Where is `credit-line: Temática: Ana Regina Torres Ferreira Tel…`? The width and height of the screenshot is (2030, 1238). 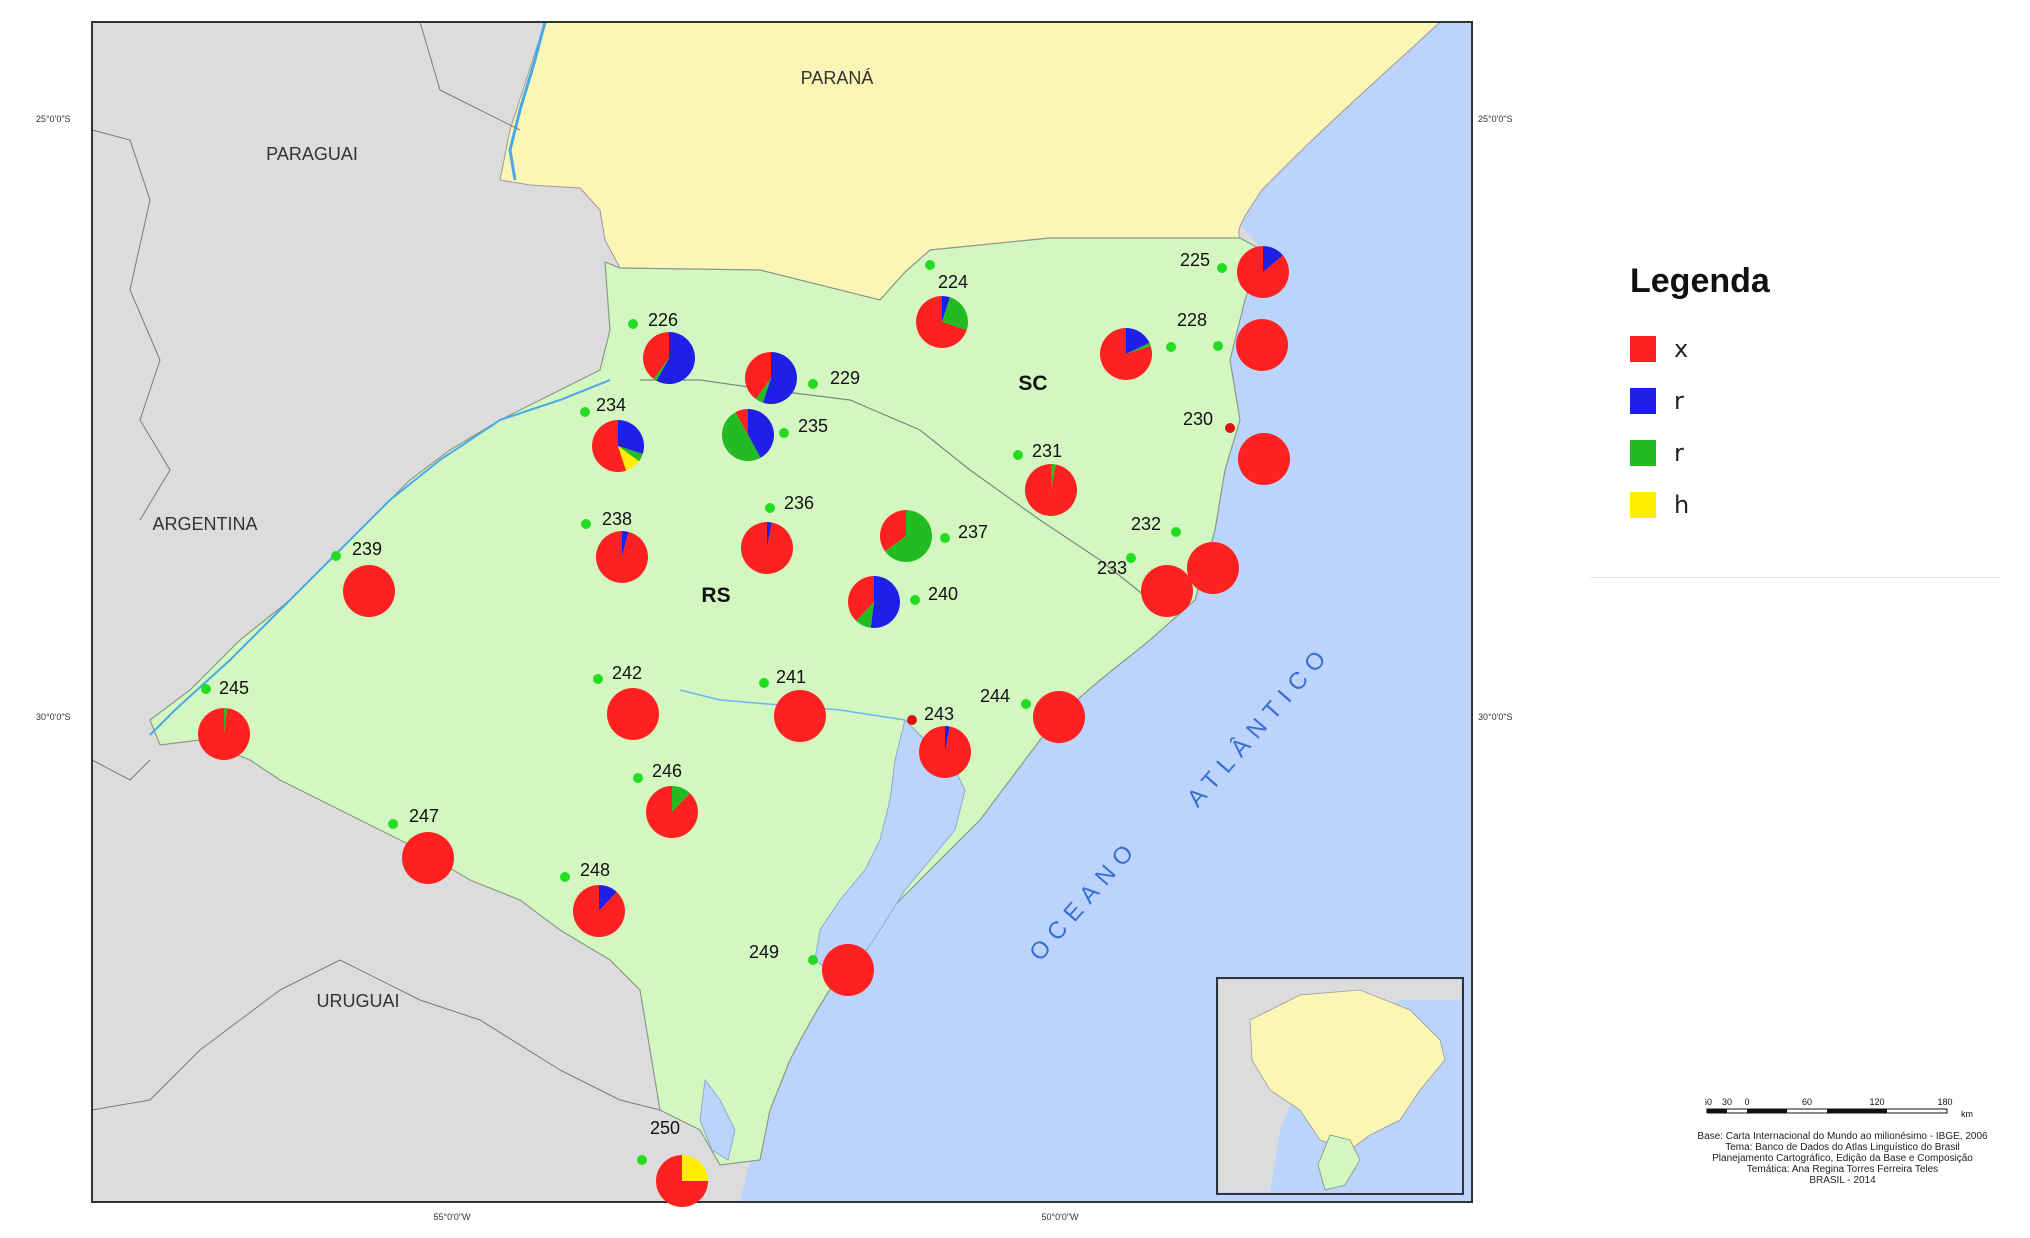 credit-line: Temática: Ana Regina Torres Ferreira Tel… is located at coordinates (1842, 1169).